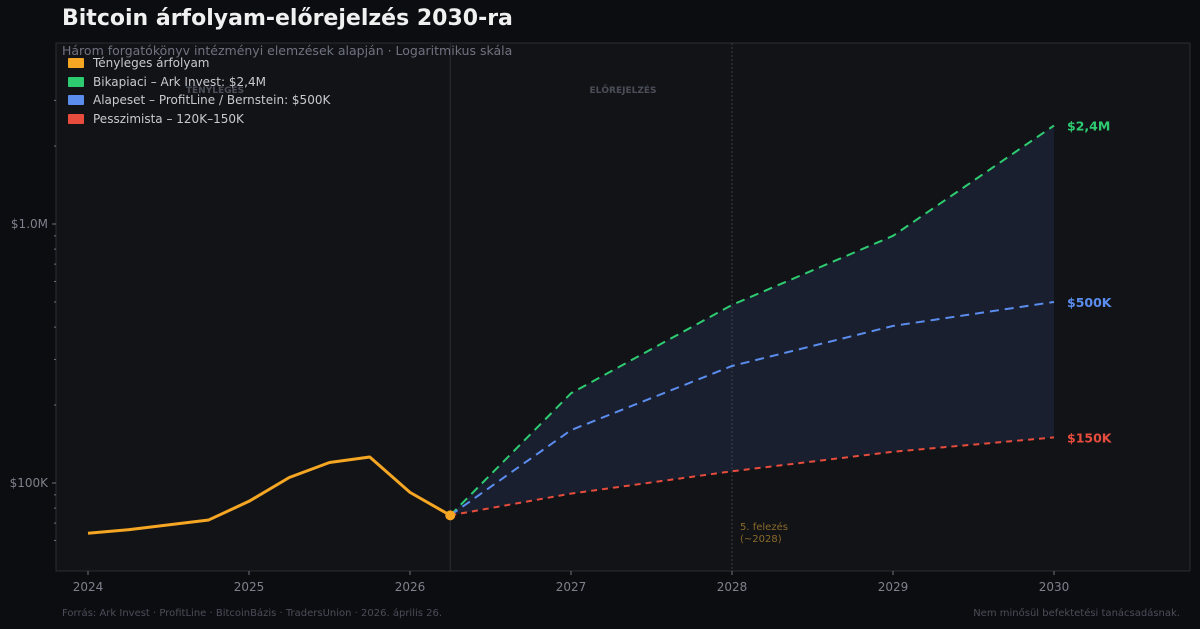 The height and width of the screenshot is (629, 1200). I want to click on y-tick-label: $100K, so click(30, 483).